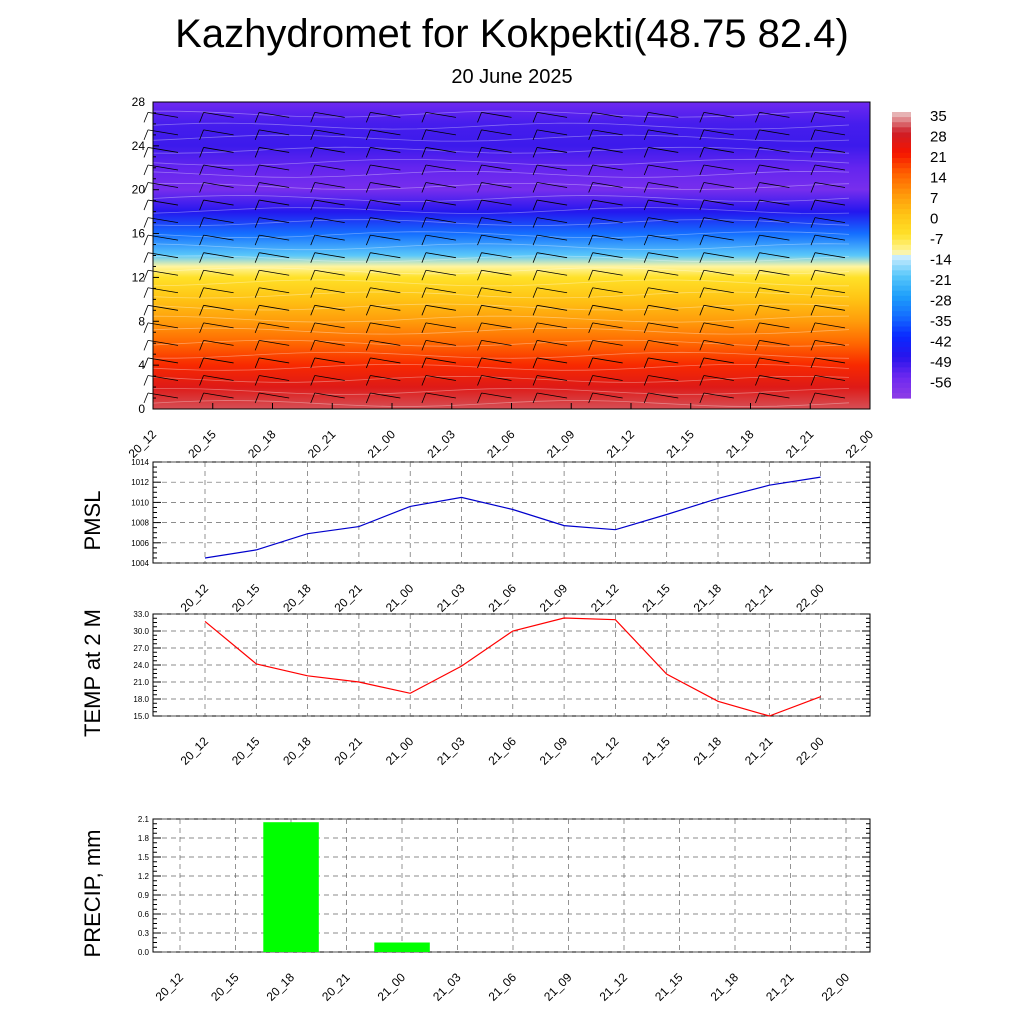  Describe the element at coordinates (554, 598) in the screenshot. I see `x-tick-label: 21_09` at that location.